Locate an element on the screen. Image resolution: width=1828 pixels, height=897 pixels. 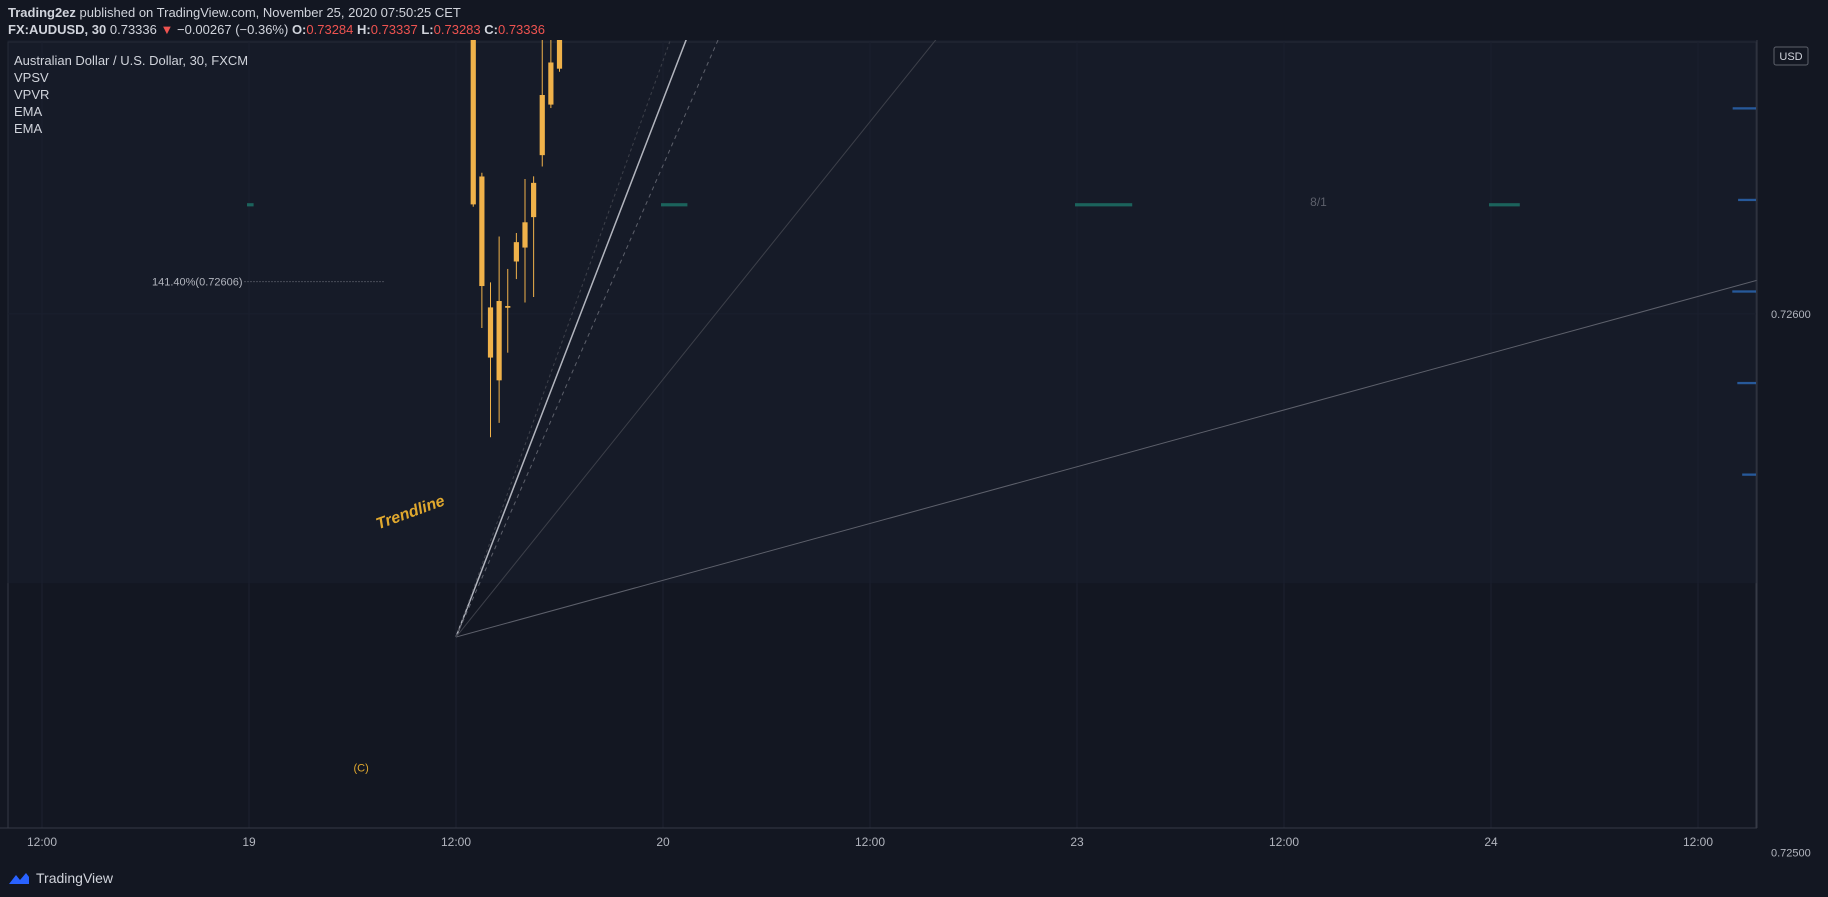
high-value: 0.73337 is located at coordinates (394, 29).